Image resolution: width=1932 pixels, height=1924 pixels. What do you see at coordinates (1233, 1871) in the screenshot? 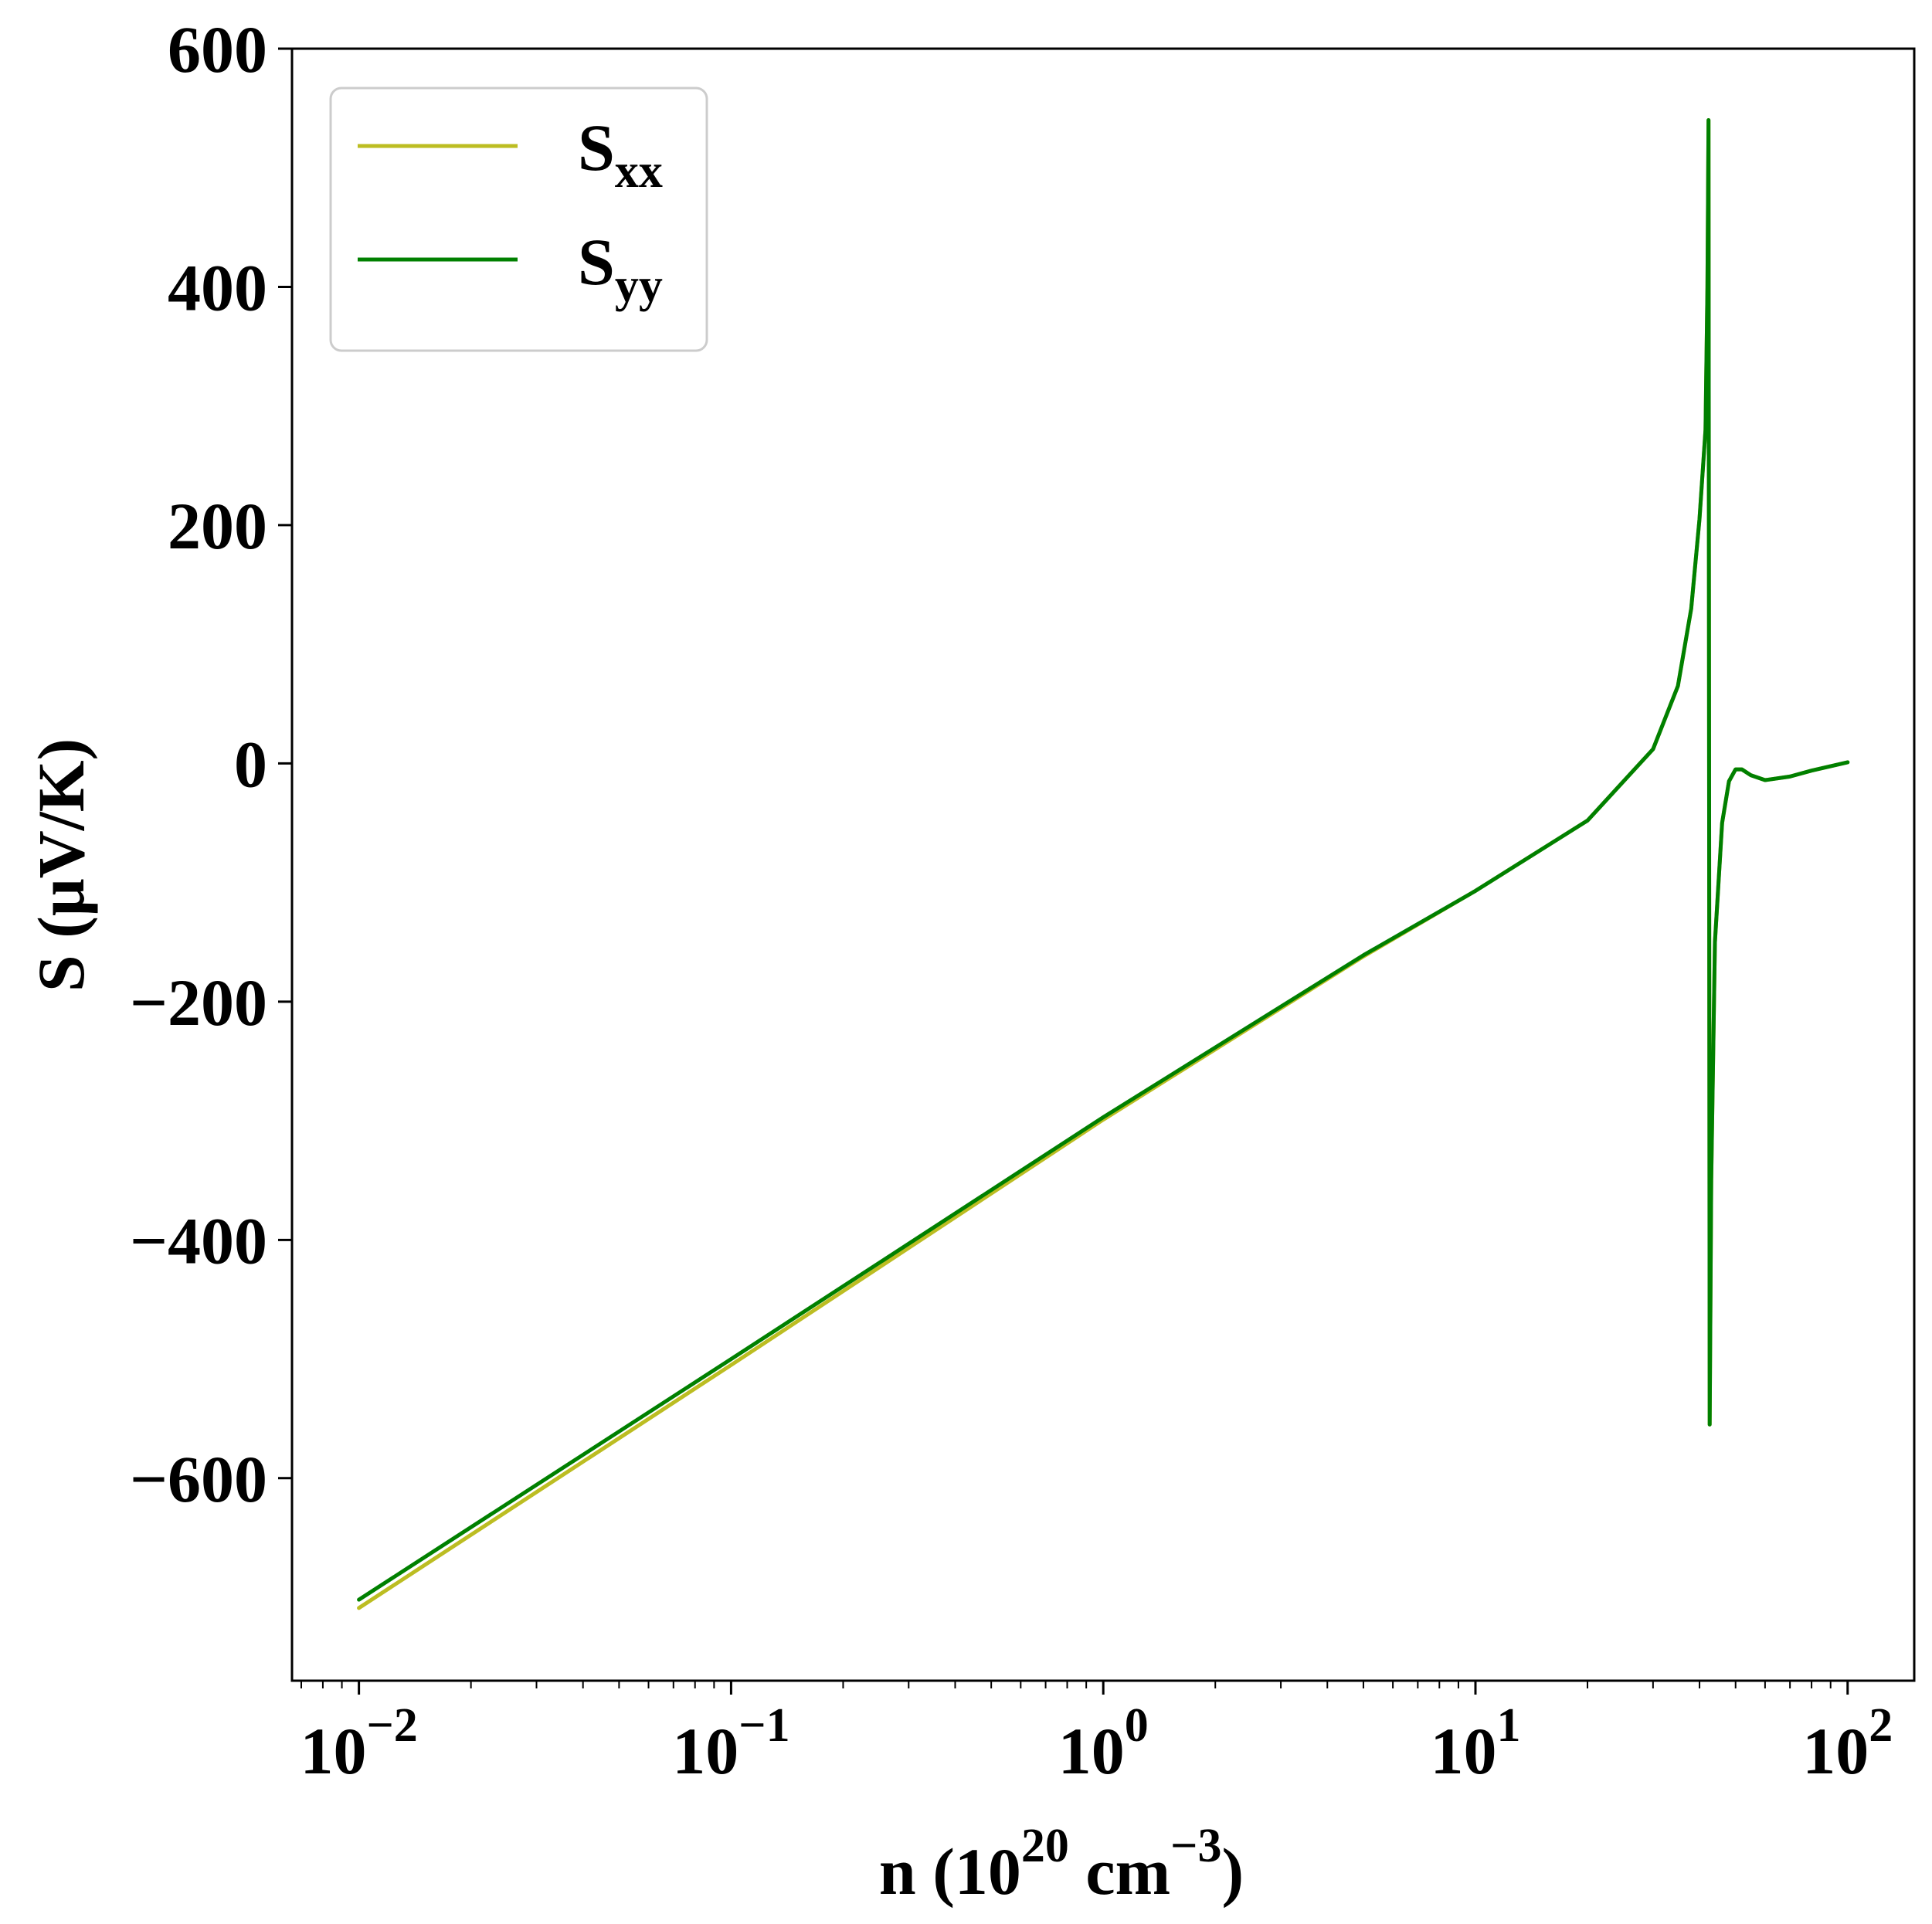
I see `x-axis-label-close: )` at bounding box center [1233, 1871].